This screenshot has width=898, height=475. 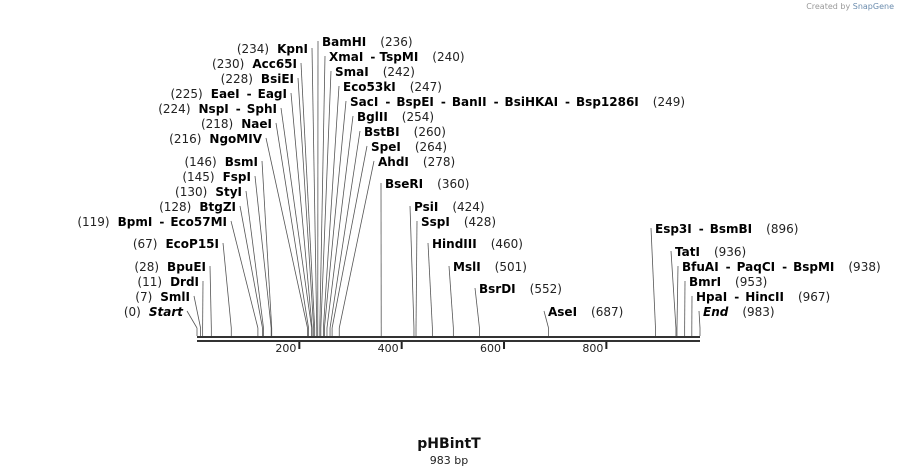 What do you see at coordinates (132, 312) in the screenshot?
I see `cut-position: (0)` at bounding box center [132, 312].